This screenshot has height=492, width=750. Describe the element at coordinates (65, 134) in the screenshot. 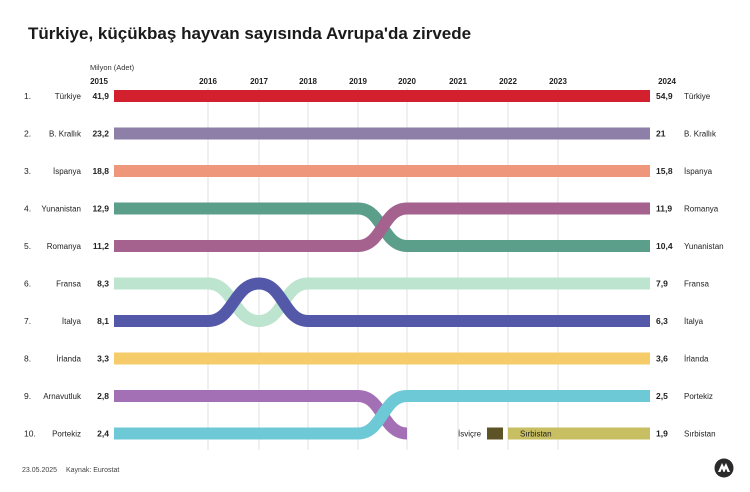

I see `series-name-left: B. Krallık` at that location.